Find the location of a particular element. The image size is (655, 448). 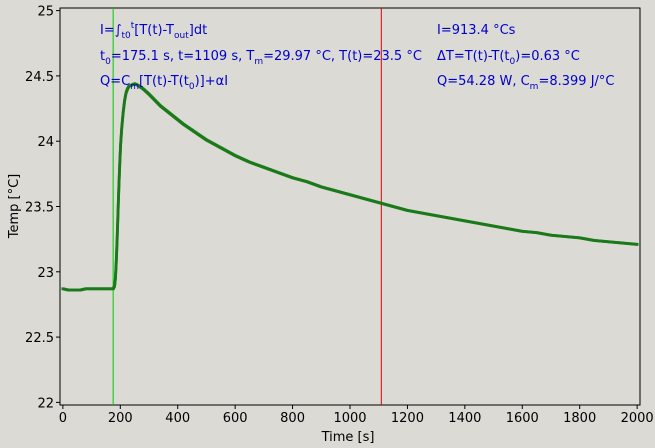

y-tick-label: 22 is located at coordinates (45, 403).